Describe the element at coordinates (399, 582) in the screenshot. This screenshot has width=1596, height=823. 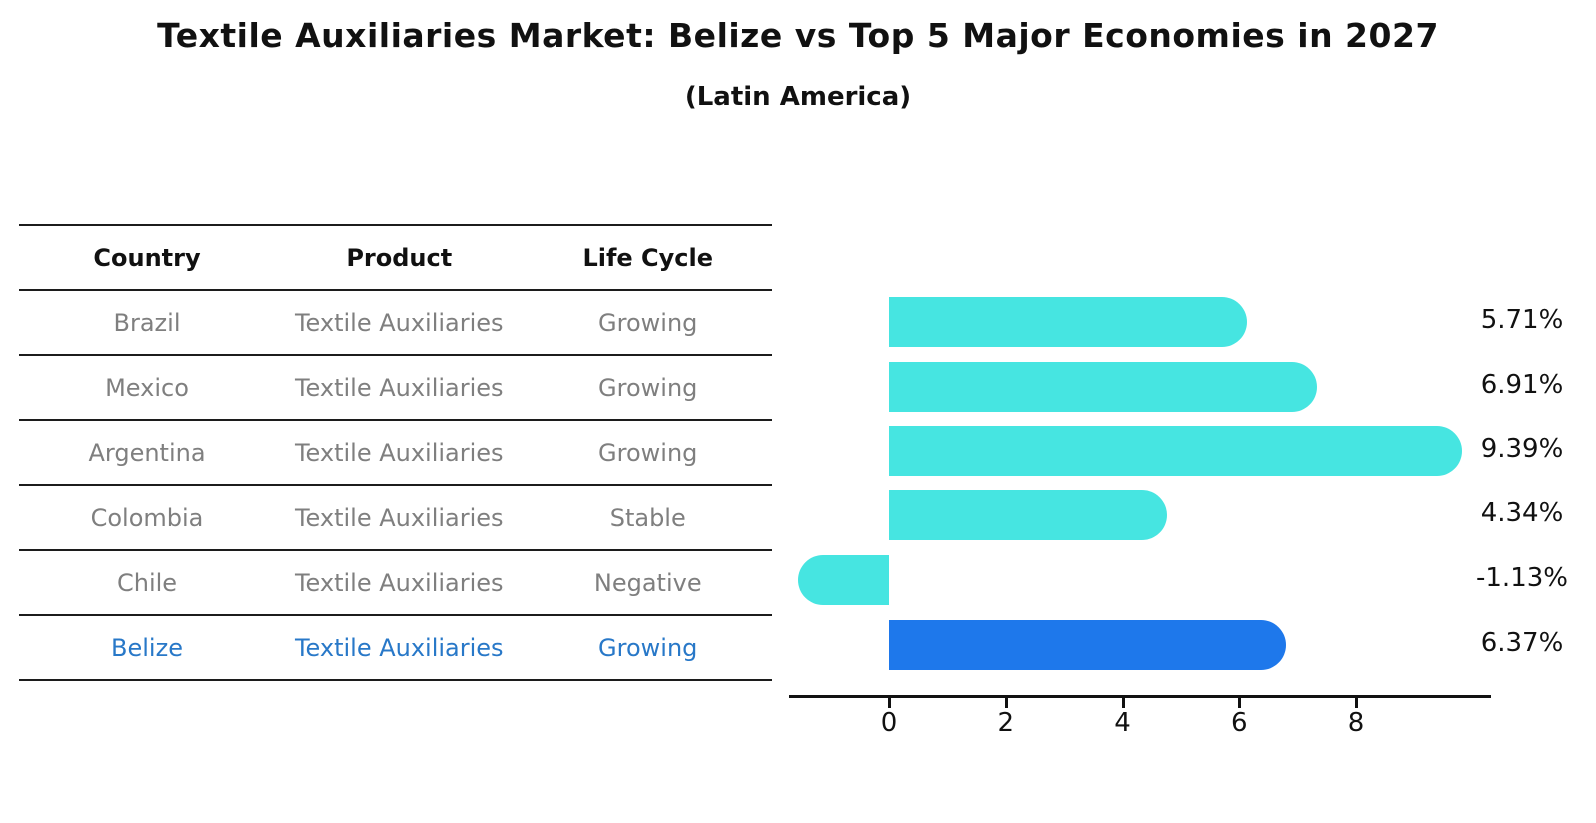
I see `table-row-chile-cell-1: Textile Auxiliaries` at that location.